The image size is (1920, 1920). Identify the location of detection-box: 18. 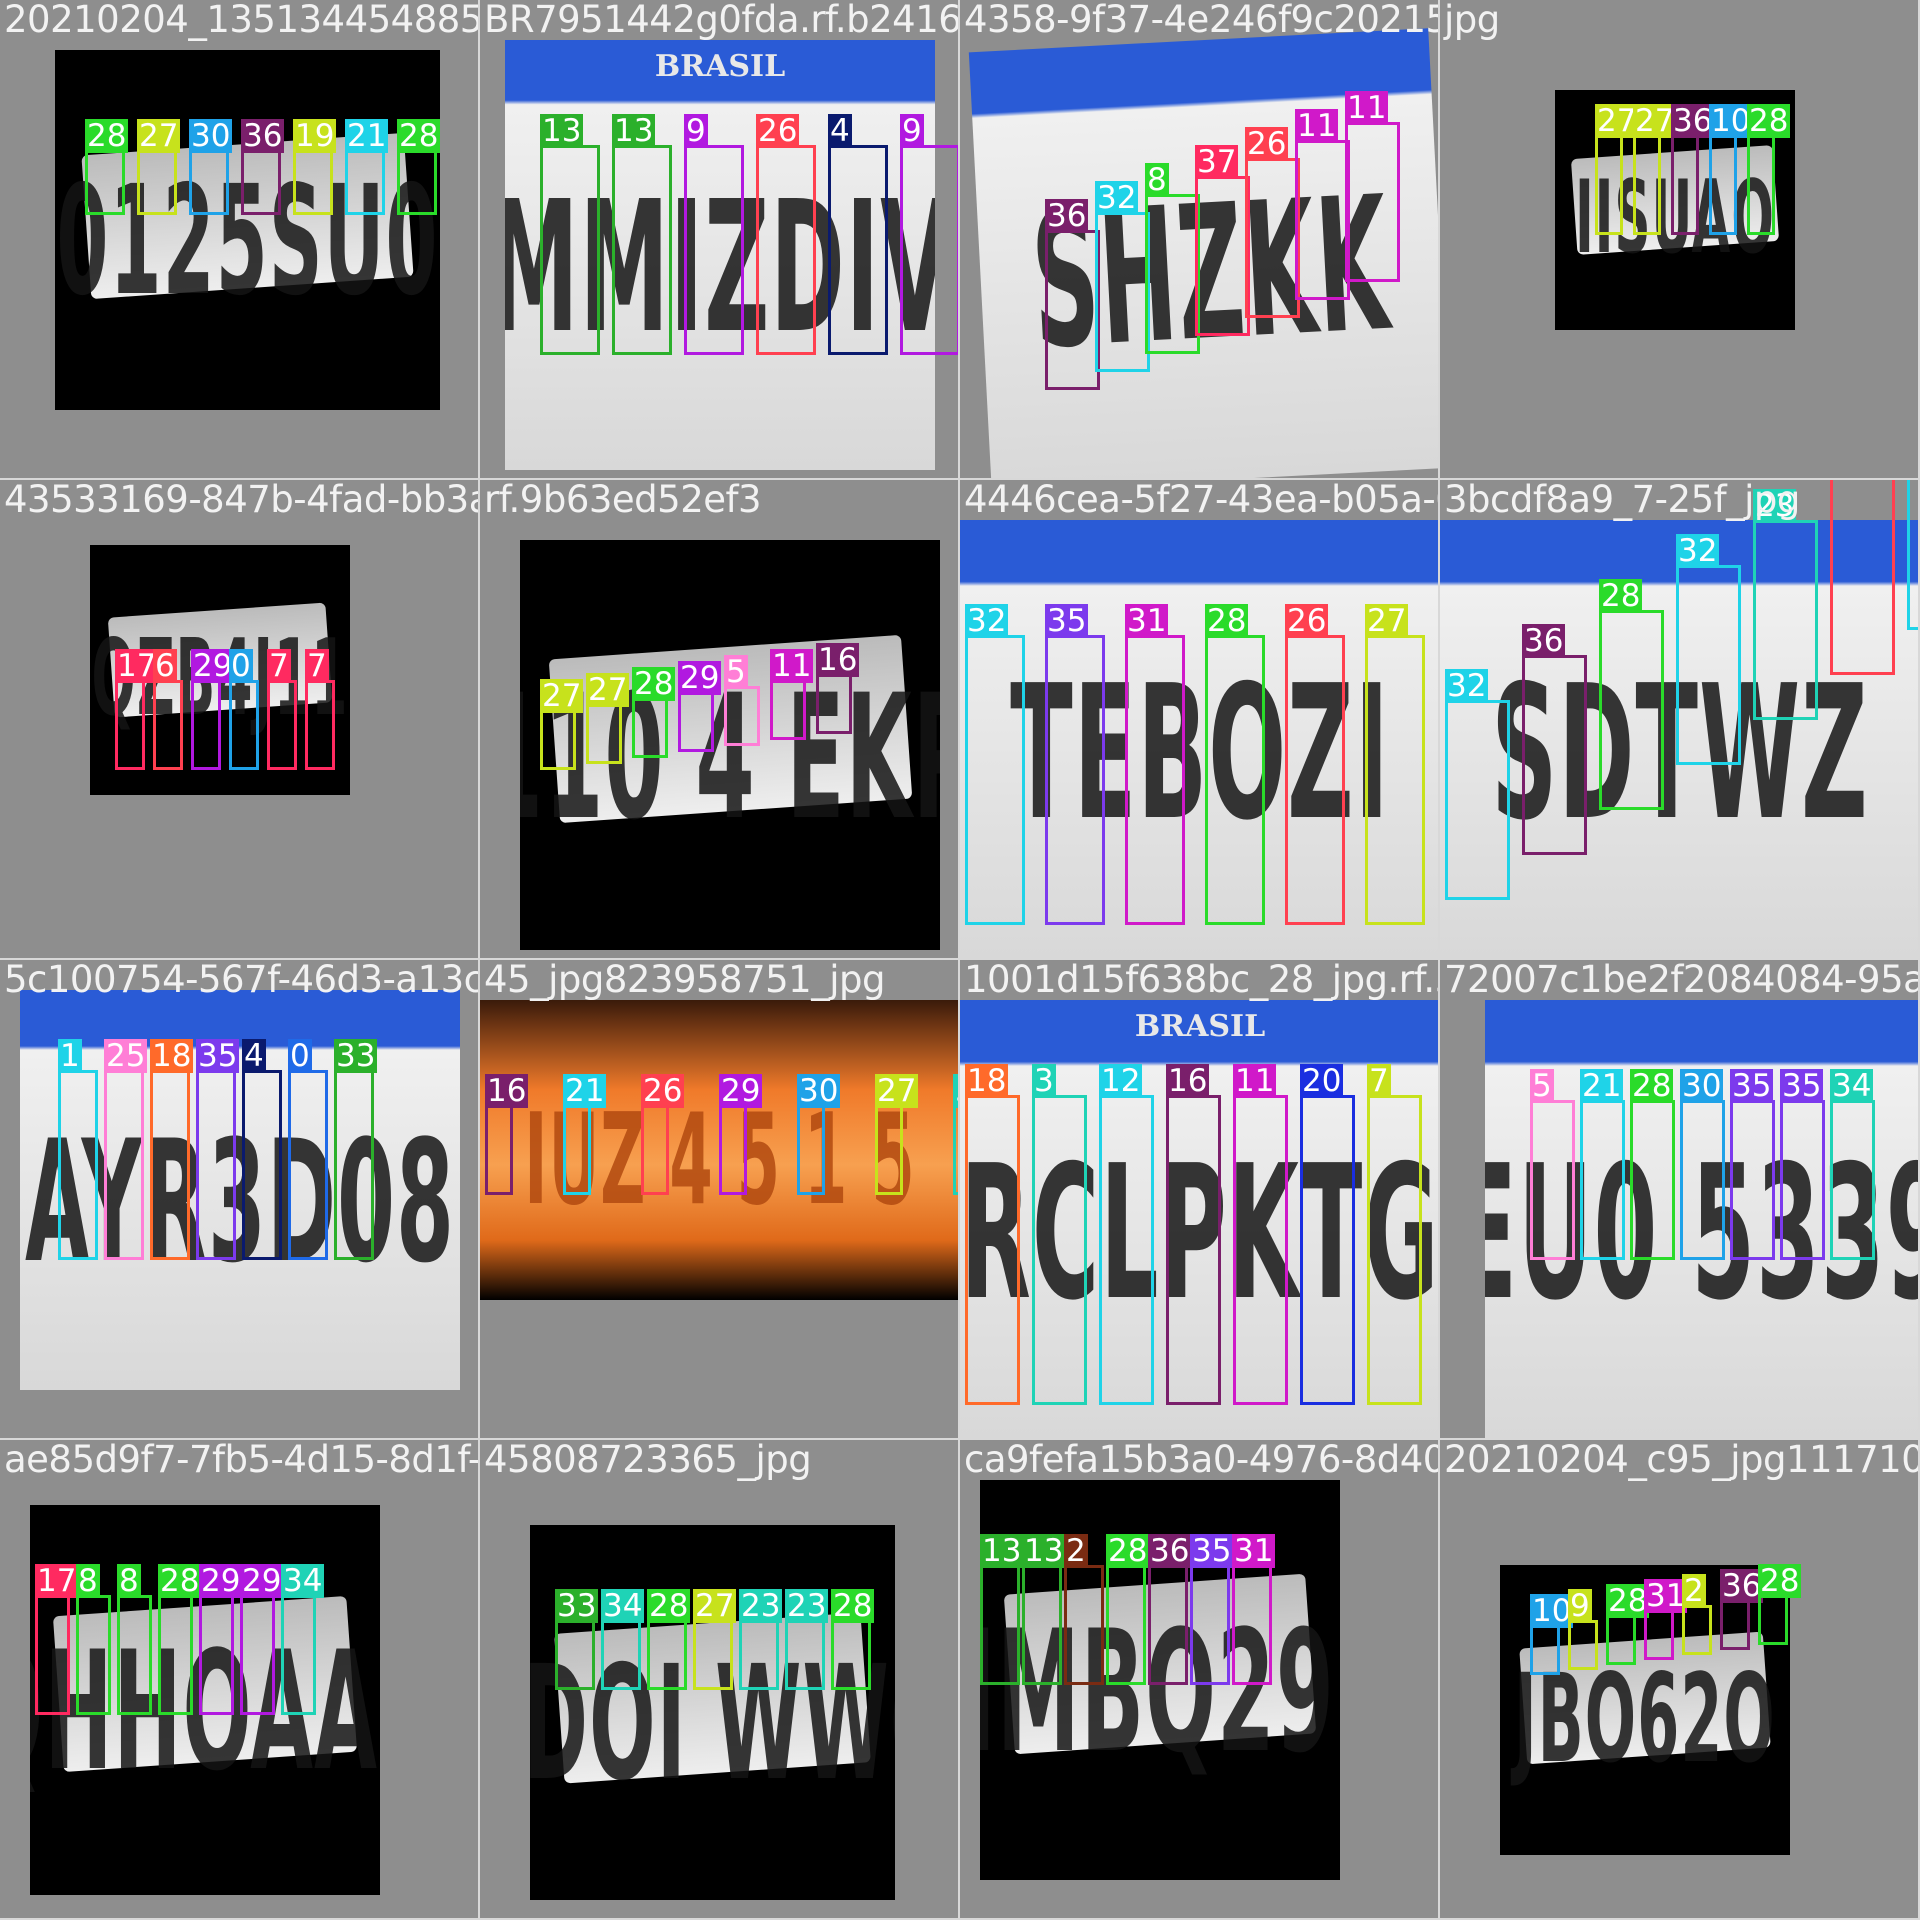
(172, 1149).